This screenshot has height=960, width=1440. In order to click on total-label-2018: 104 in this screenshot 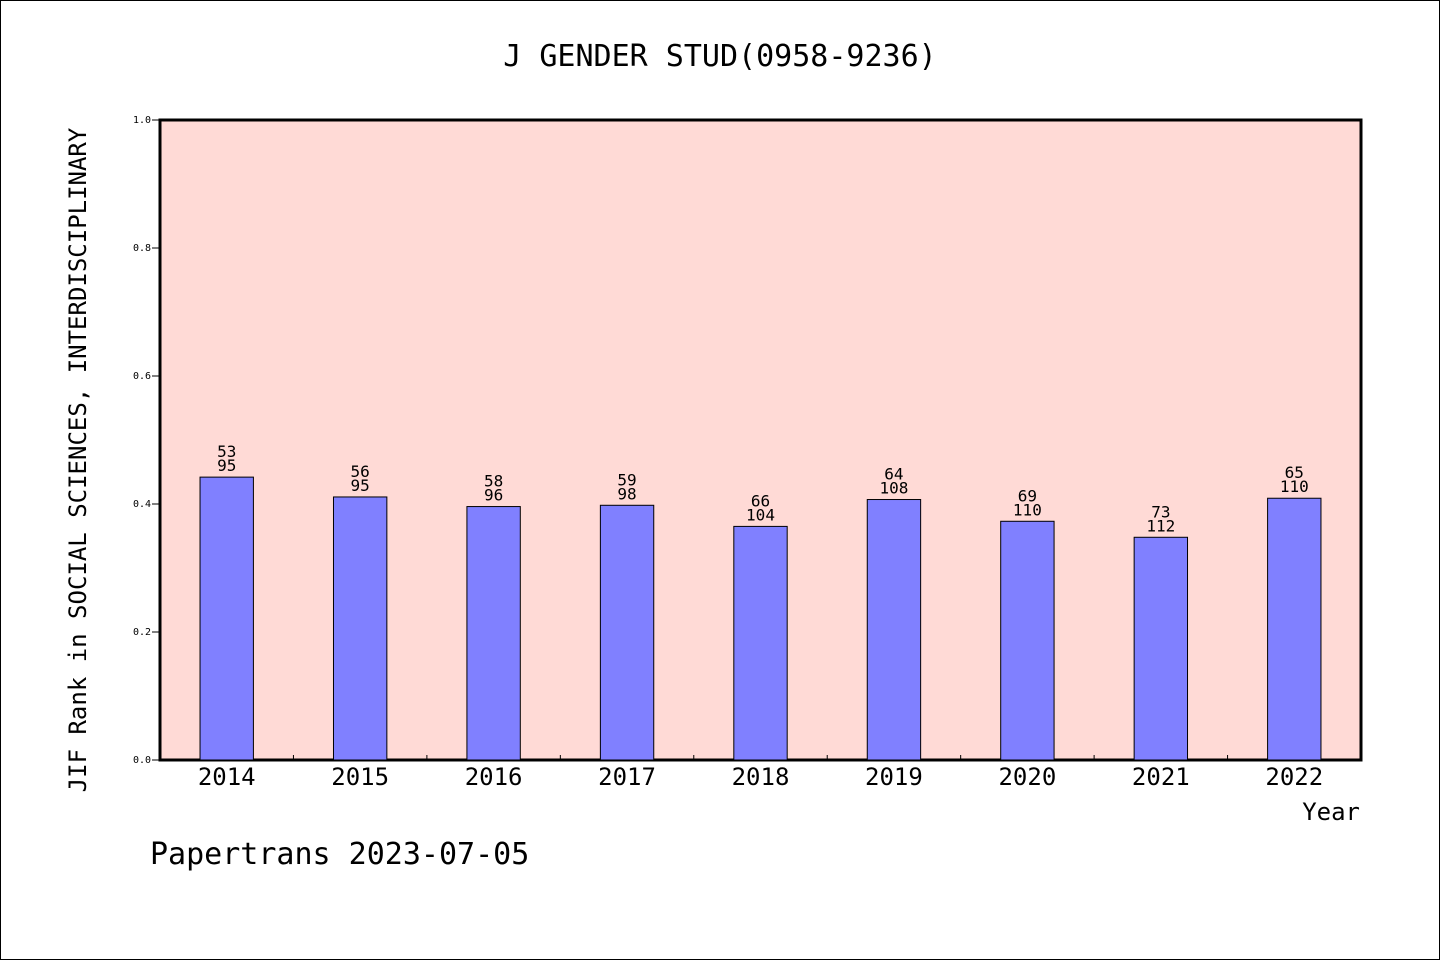, I will do `click(760, 514)`.